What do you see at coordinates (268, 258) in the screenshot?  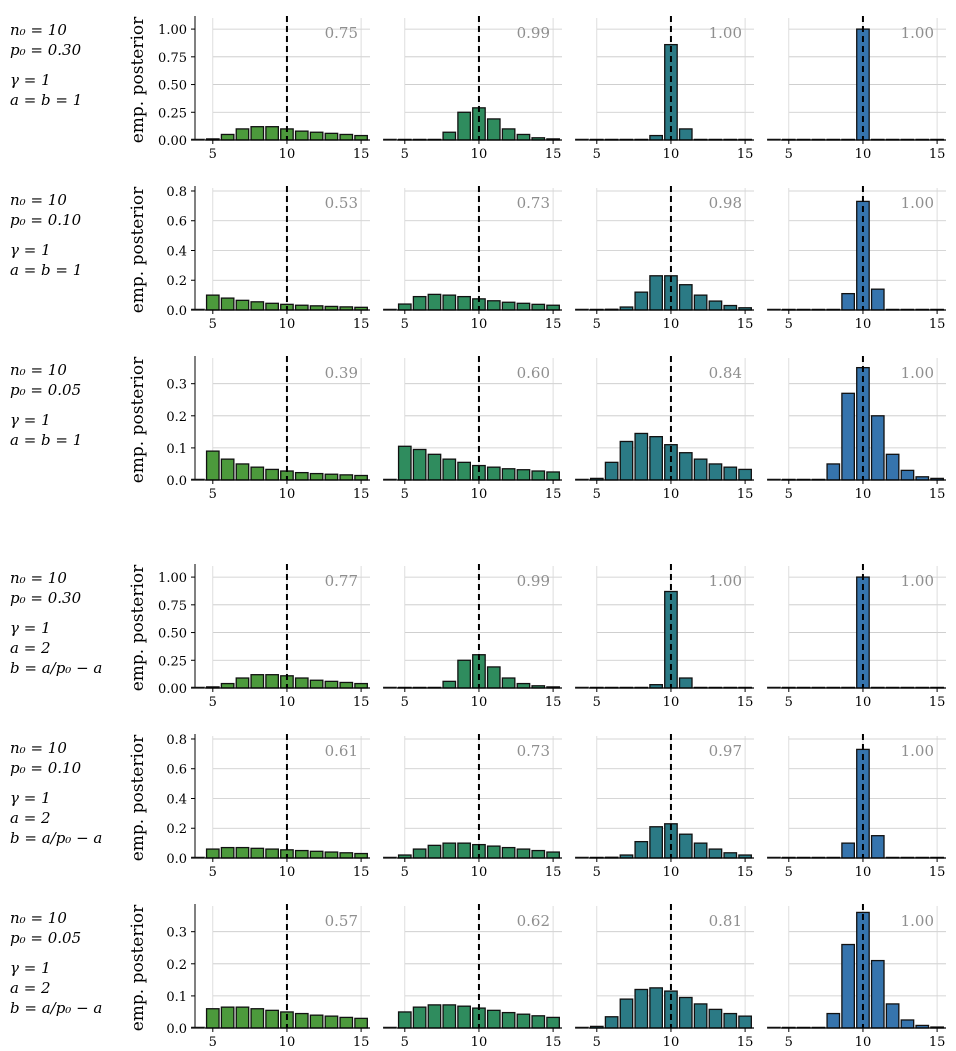 I see `panel-r1-c0: 0.0 0.2 0.4 0.6 0.8 5 10 15 0.53` at bounding box center [268, 258].